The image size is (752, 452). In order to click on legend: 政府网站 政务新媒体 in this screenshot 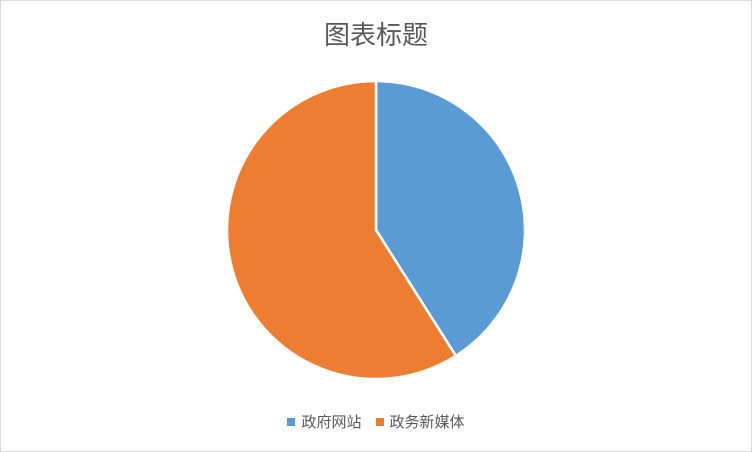, I will do `click(376, 421)`.